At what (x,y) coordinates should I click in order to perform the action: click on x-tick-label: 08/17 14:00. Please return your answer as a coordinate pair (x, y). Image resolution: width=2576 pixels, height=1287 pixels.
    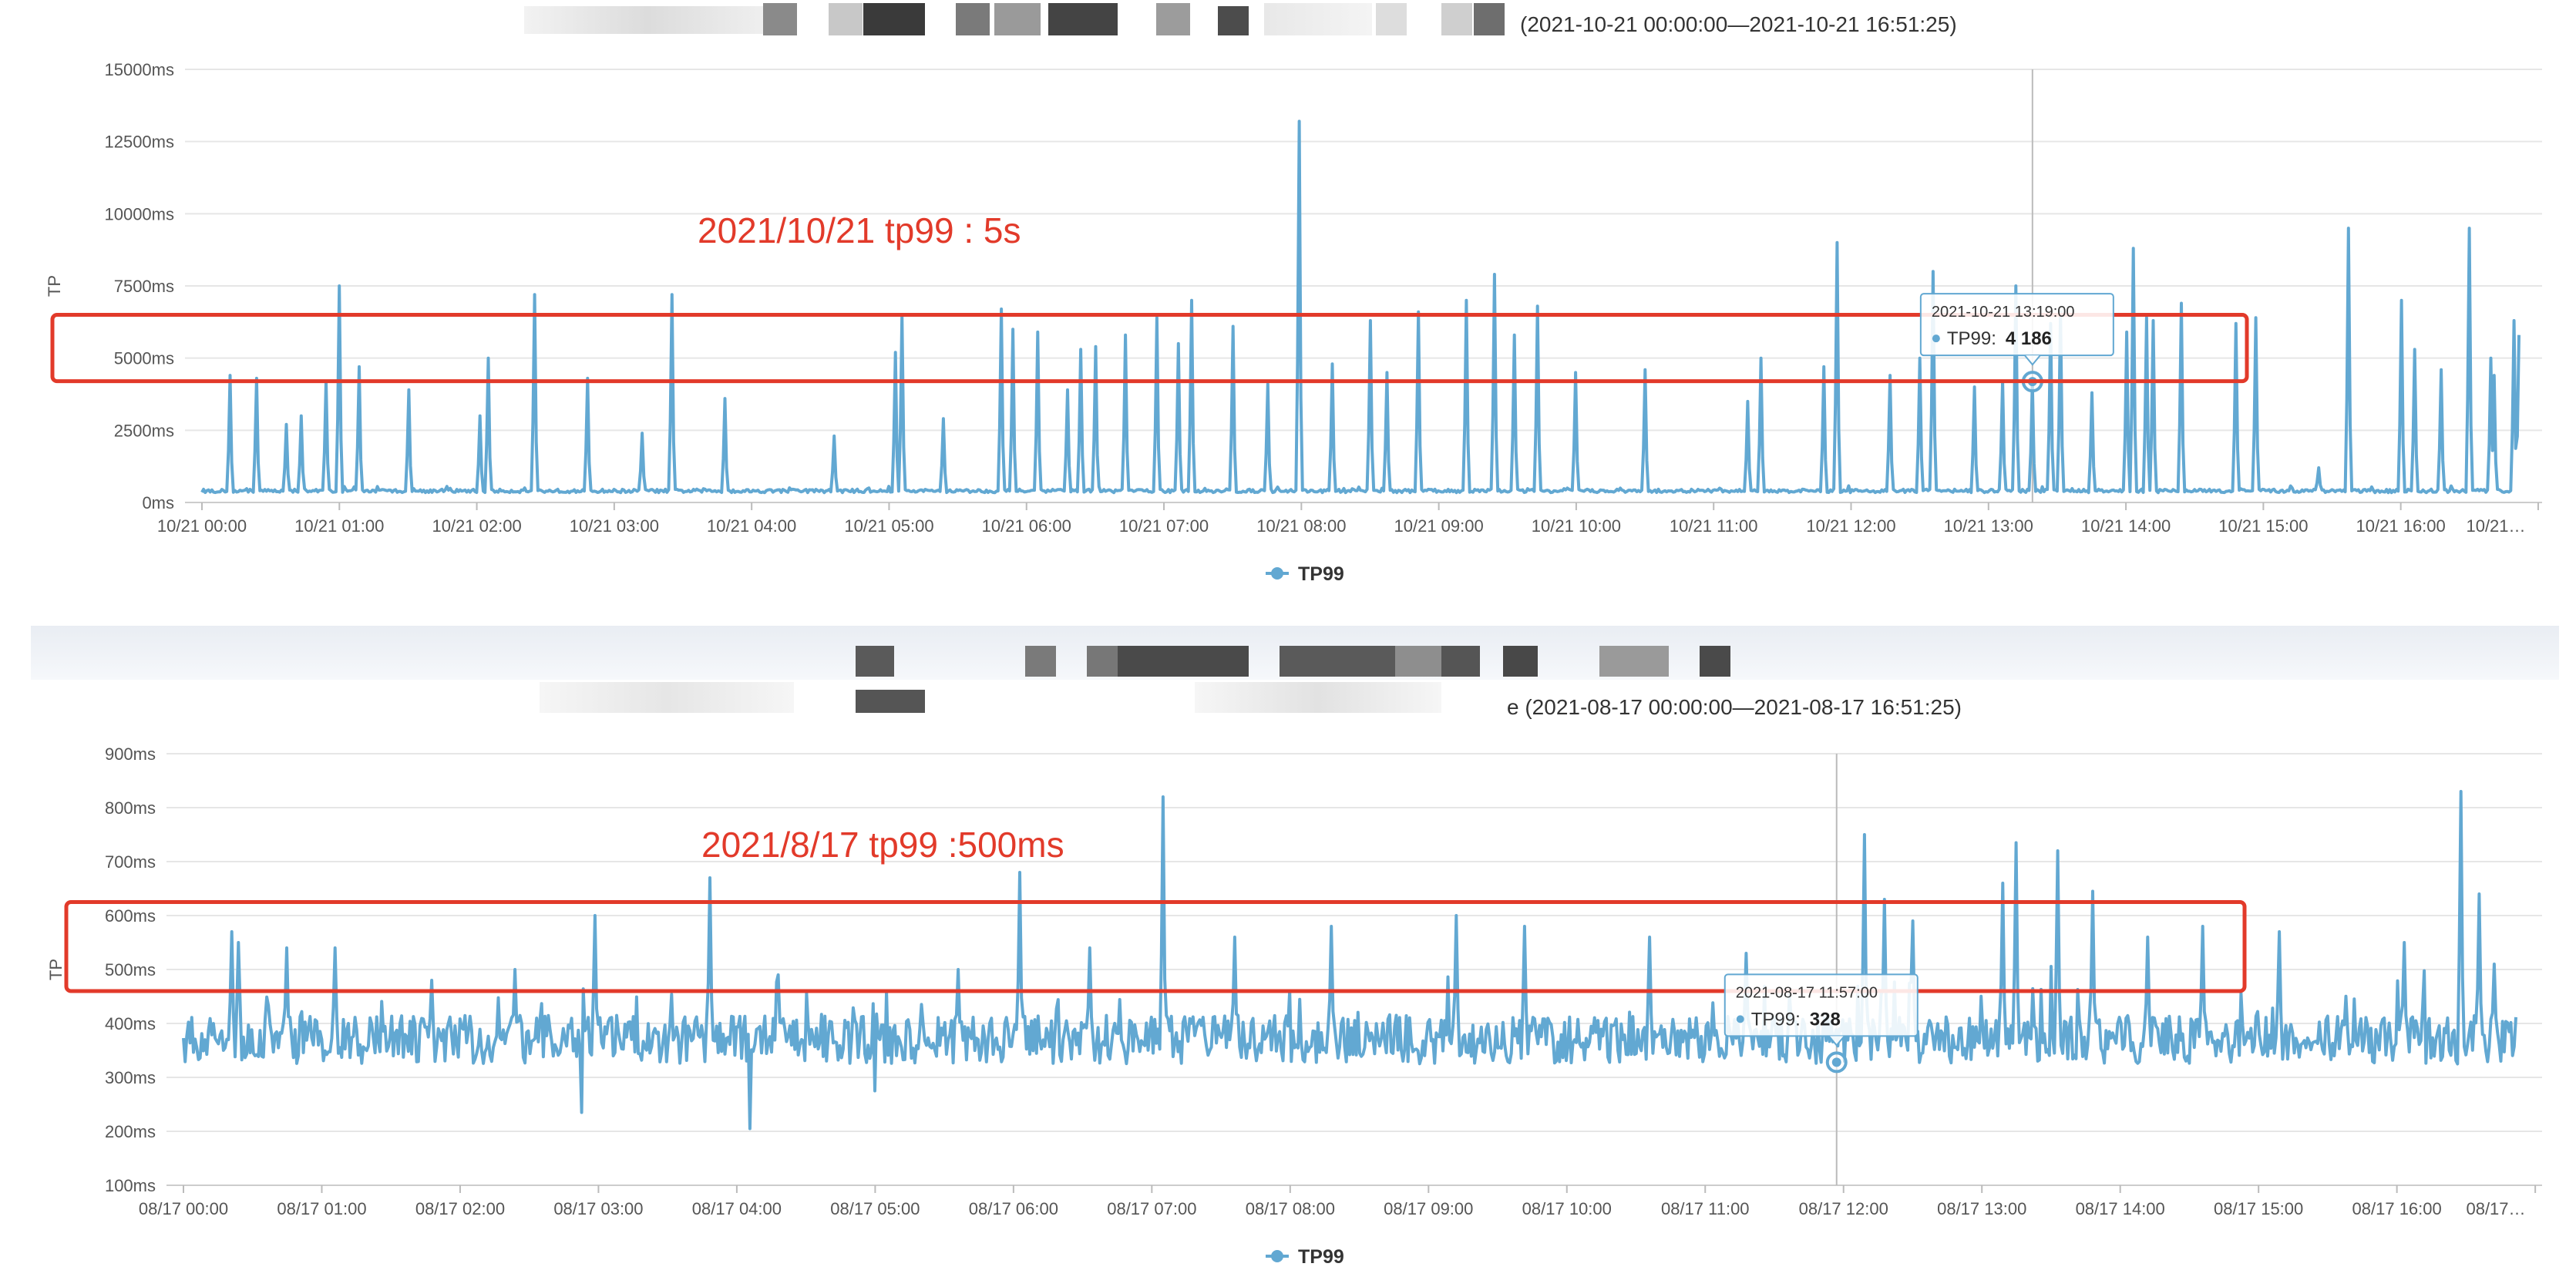
    Looking at the image, I should click on (2120, 1208).